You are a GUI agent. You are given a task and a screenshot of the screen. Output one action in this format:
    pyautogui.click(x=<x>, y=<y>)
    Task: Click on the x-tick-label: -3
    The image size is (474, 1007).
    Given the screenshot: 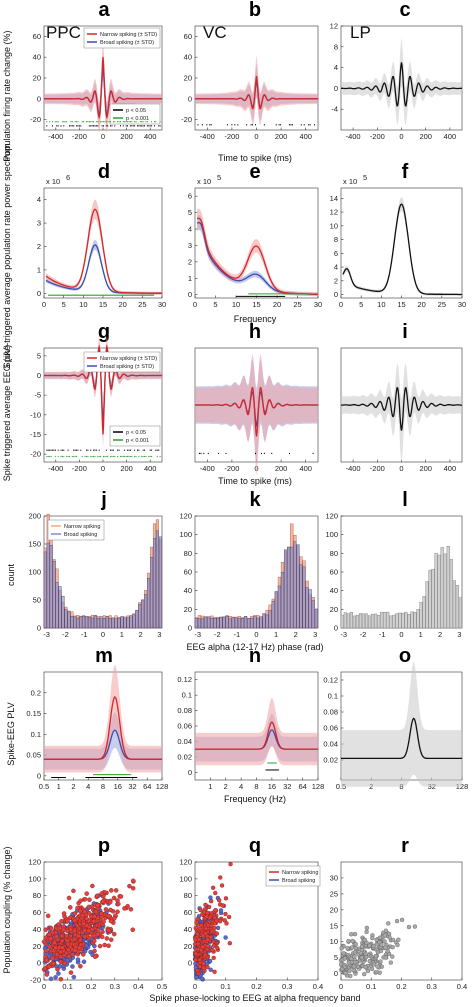 What is the action you would take?
    pyautogui.click(x=46, y=634)
    